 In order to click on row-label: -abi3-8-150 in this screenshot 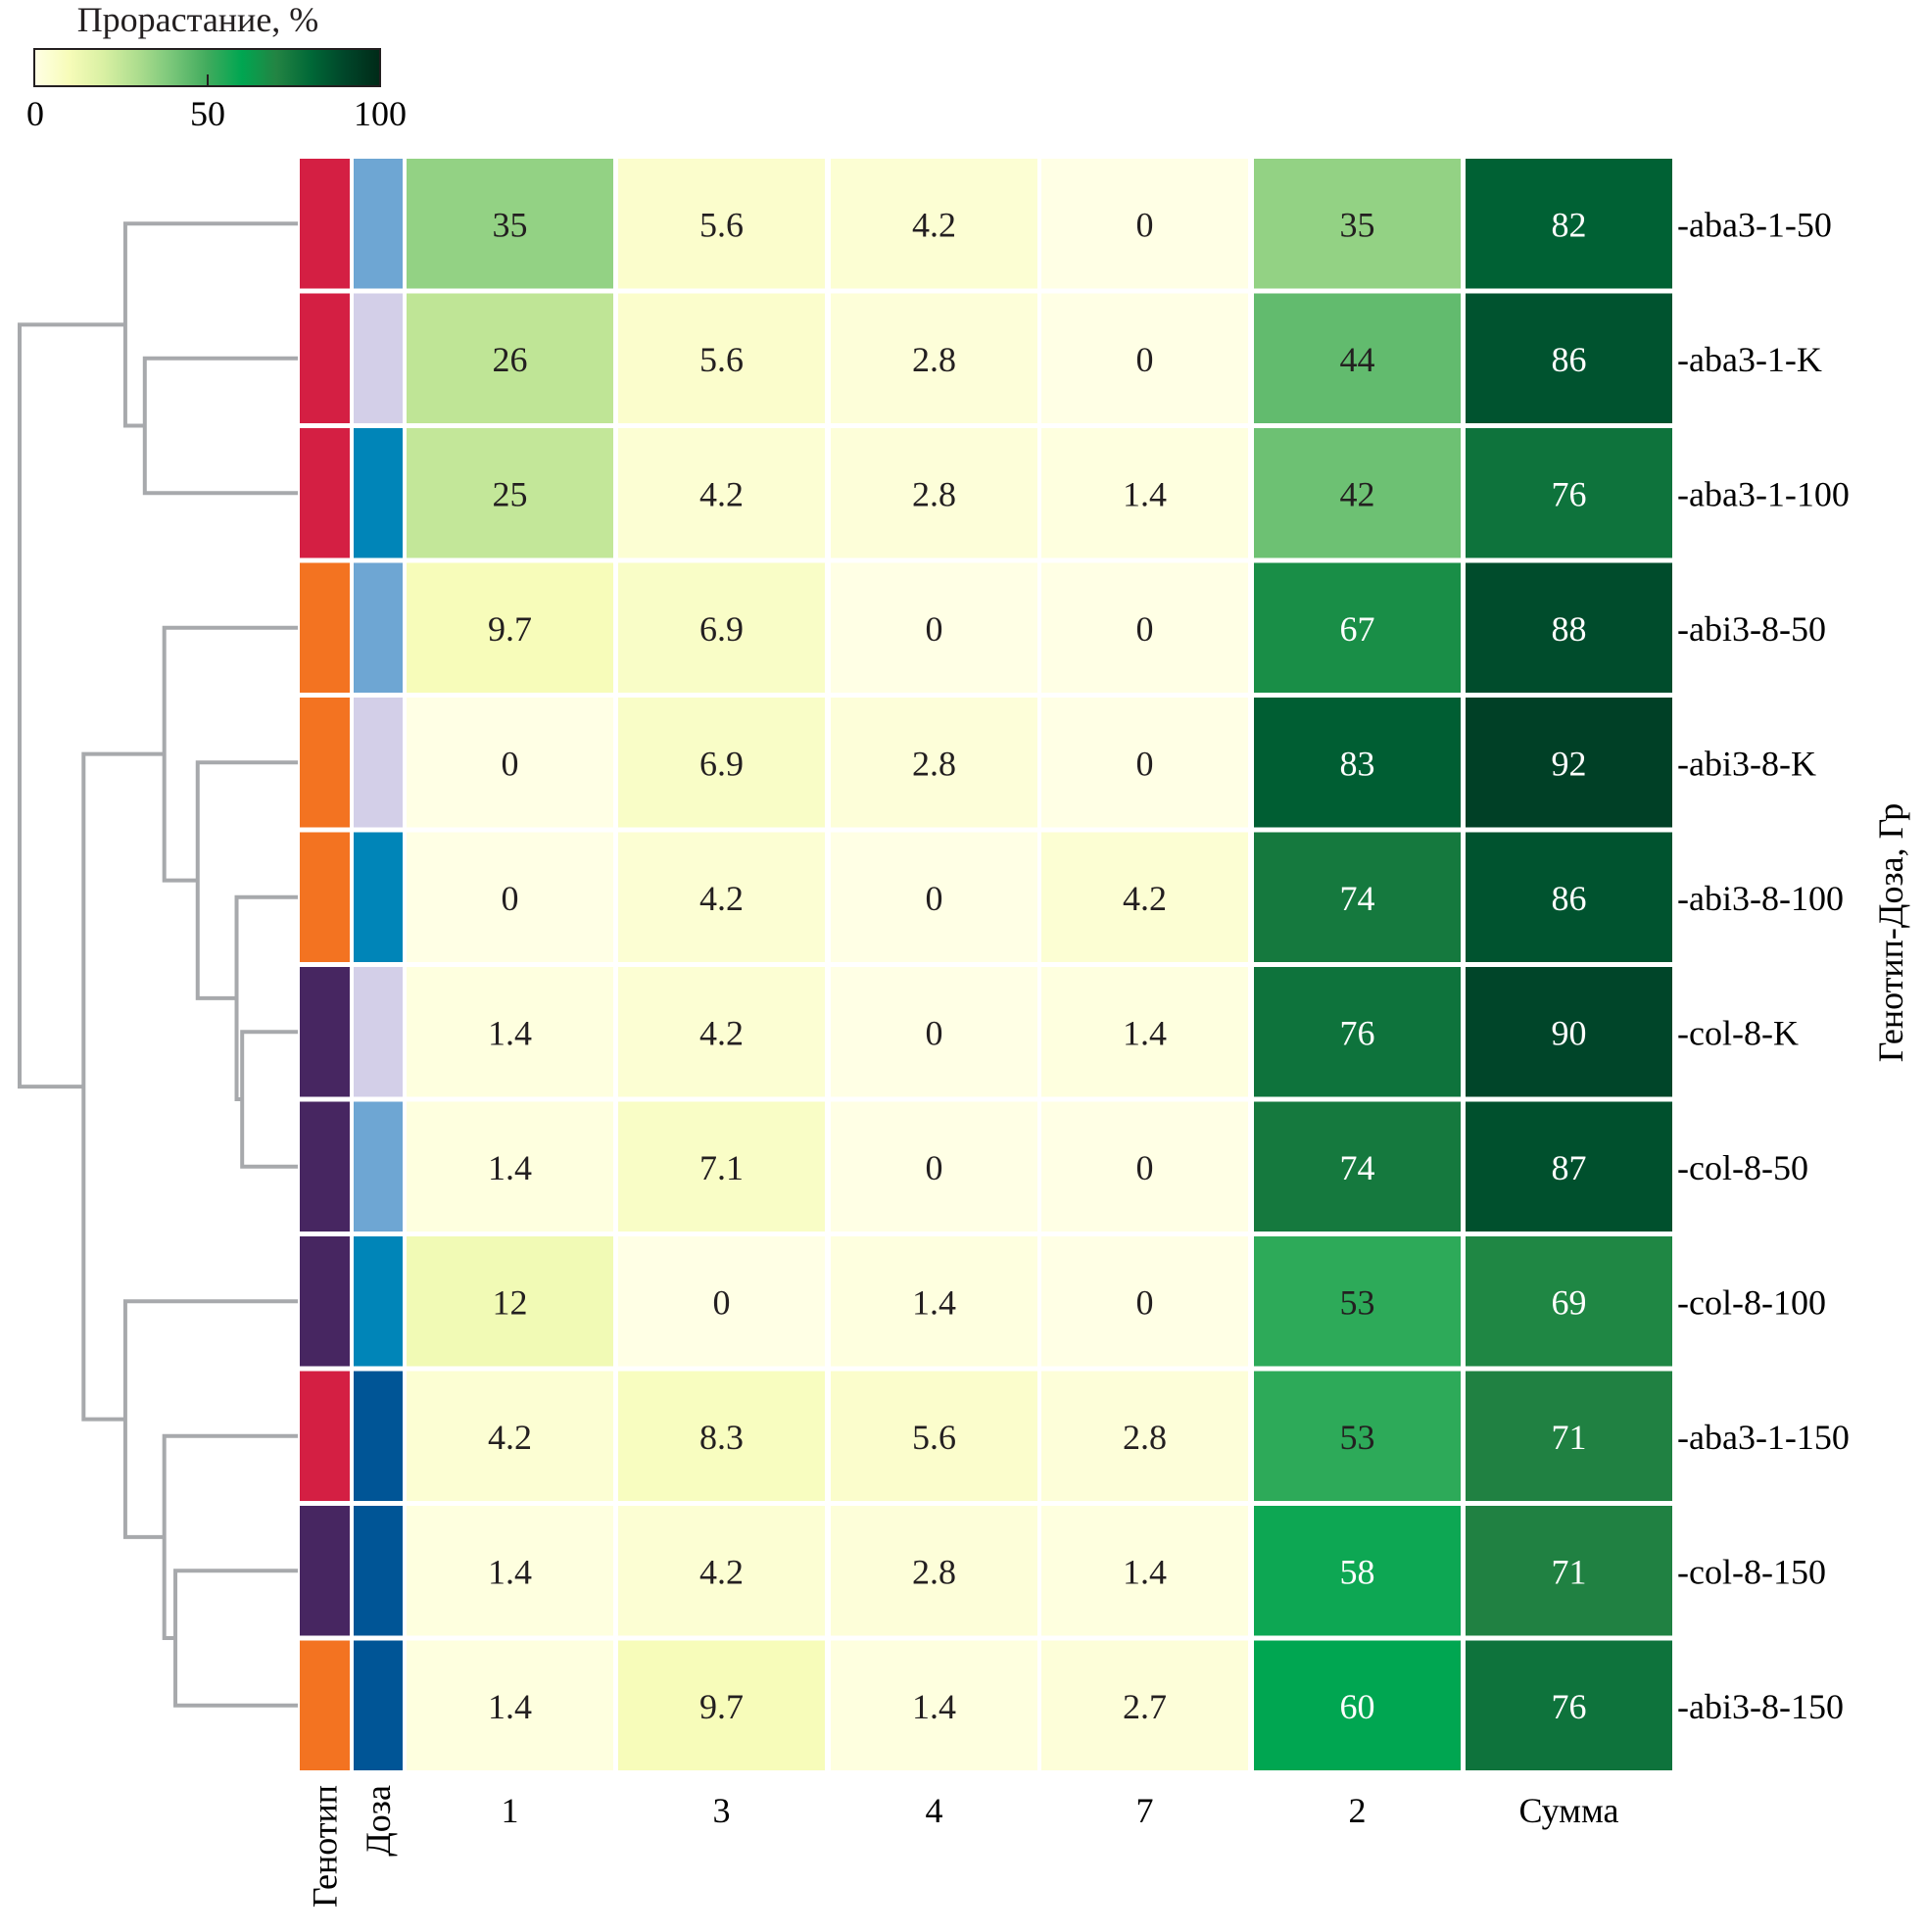, I will do `click(1760, 1706)`.